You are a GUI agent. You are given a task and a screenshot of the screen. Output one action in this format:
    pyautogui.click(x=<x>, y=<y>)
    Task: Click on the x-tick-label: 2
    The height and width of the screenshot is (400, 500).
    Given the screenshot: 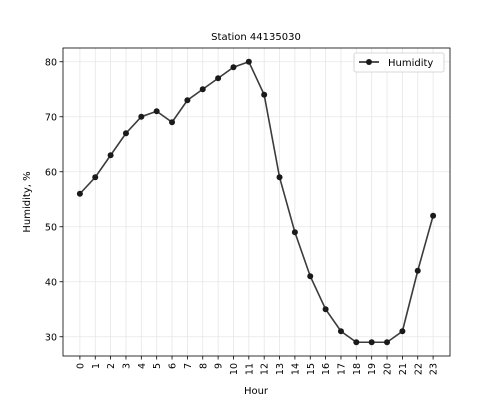 What is the action you would take?
    pyautogui.click(x=111, y=366)
    